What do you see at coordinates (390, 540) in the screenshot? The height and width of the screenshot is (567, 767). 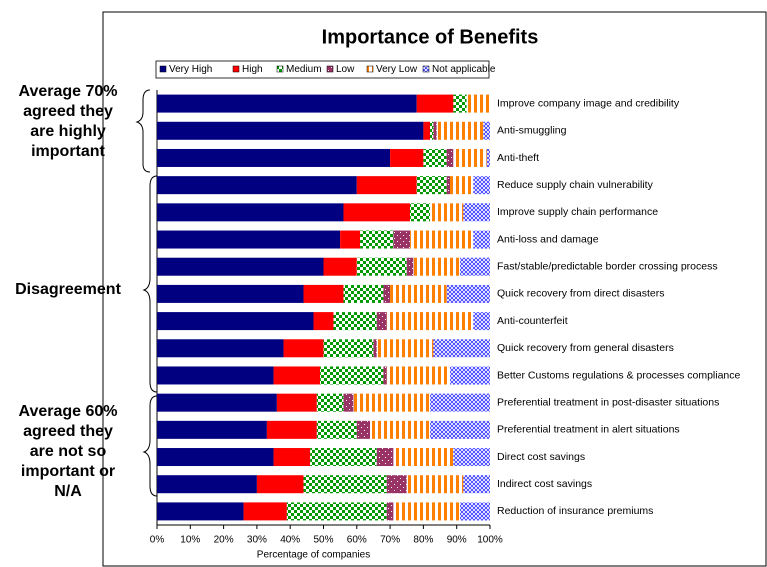 I see `x-tick-label: 70%` at bounding box center [390, 540].